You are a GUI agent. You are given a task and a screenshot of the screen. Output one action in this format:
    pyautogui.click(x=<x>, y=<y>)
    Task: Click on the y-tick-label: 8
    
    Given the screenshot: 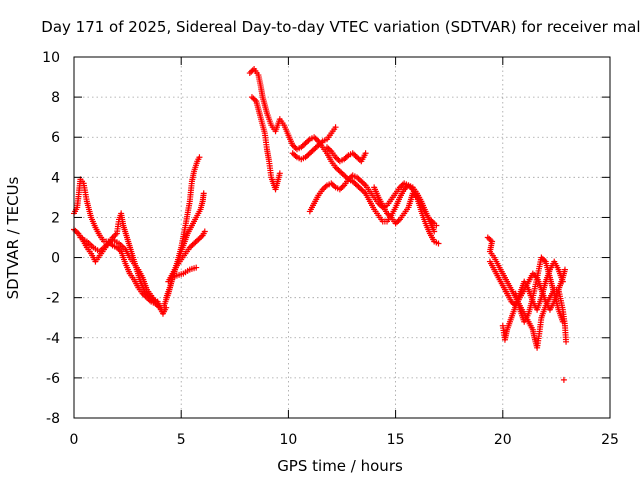 What is the action you would take?
    pyautogui.click(x=55, y=98)
    